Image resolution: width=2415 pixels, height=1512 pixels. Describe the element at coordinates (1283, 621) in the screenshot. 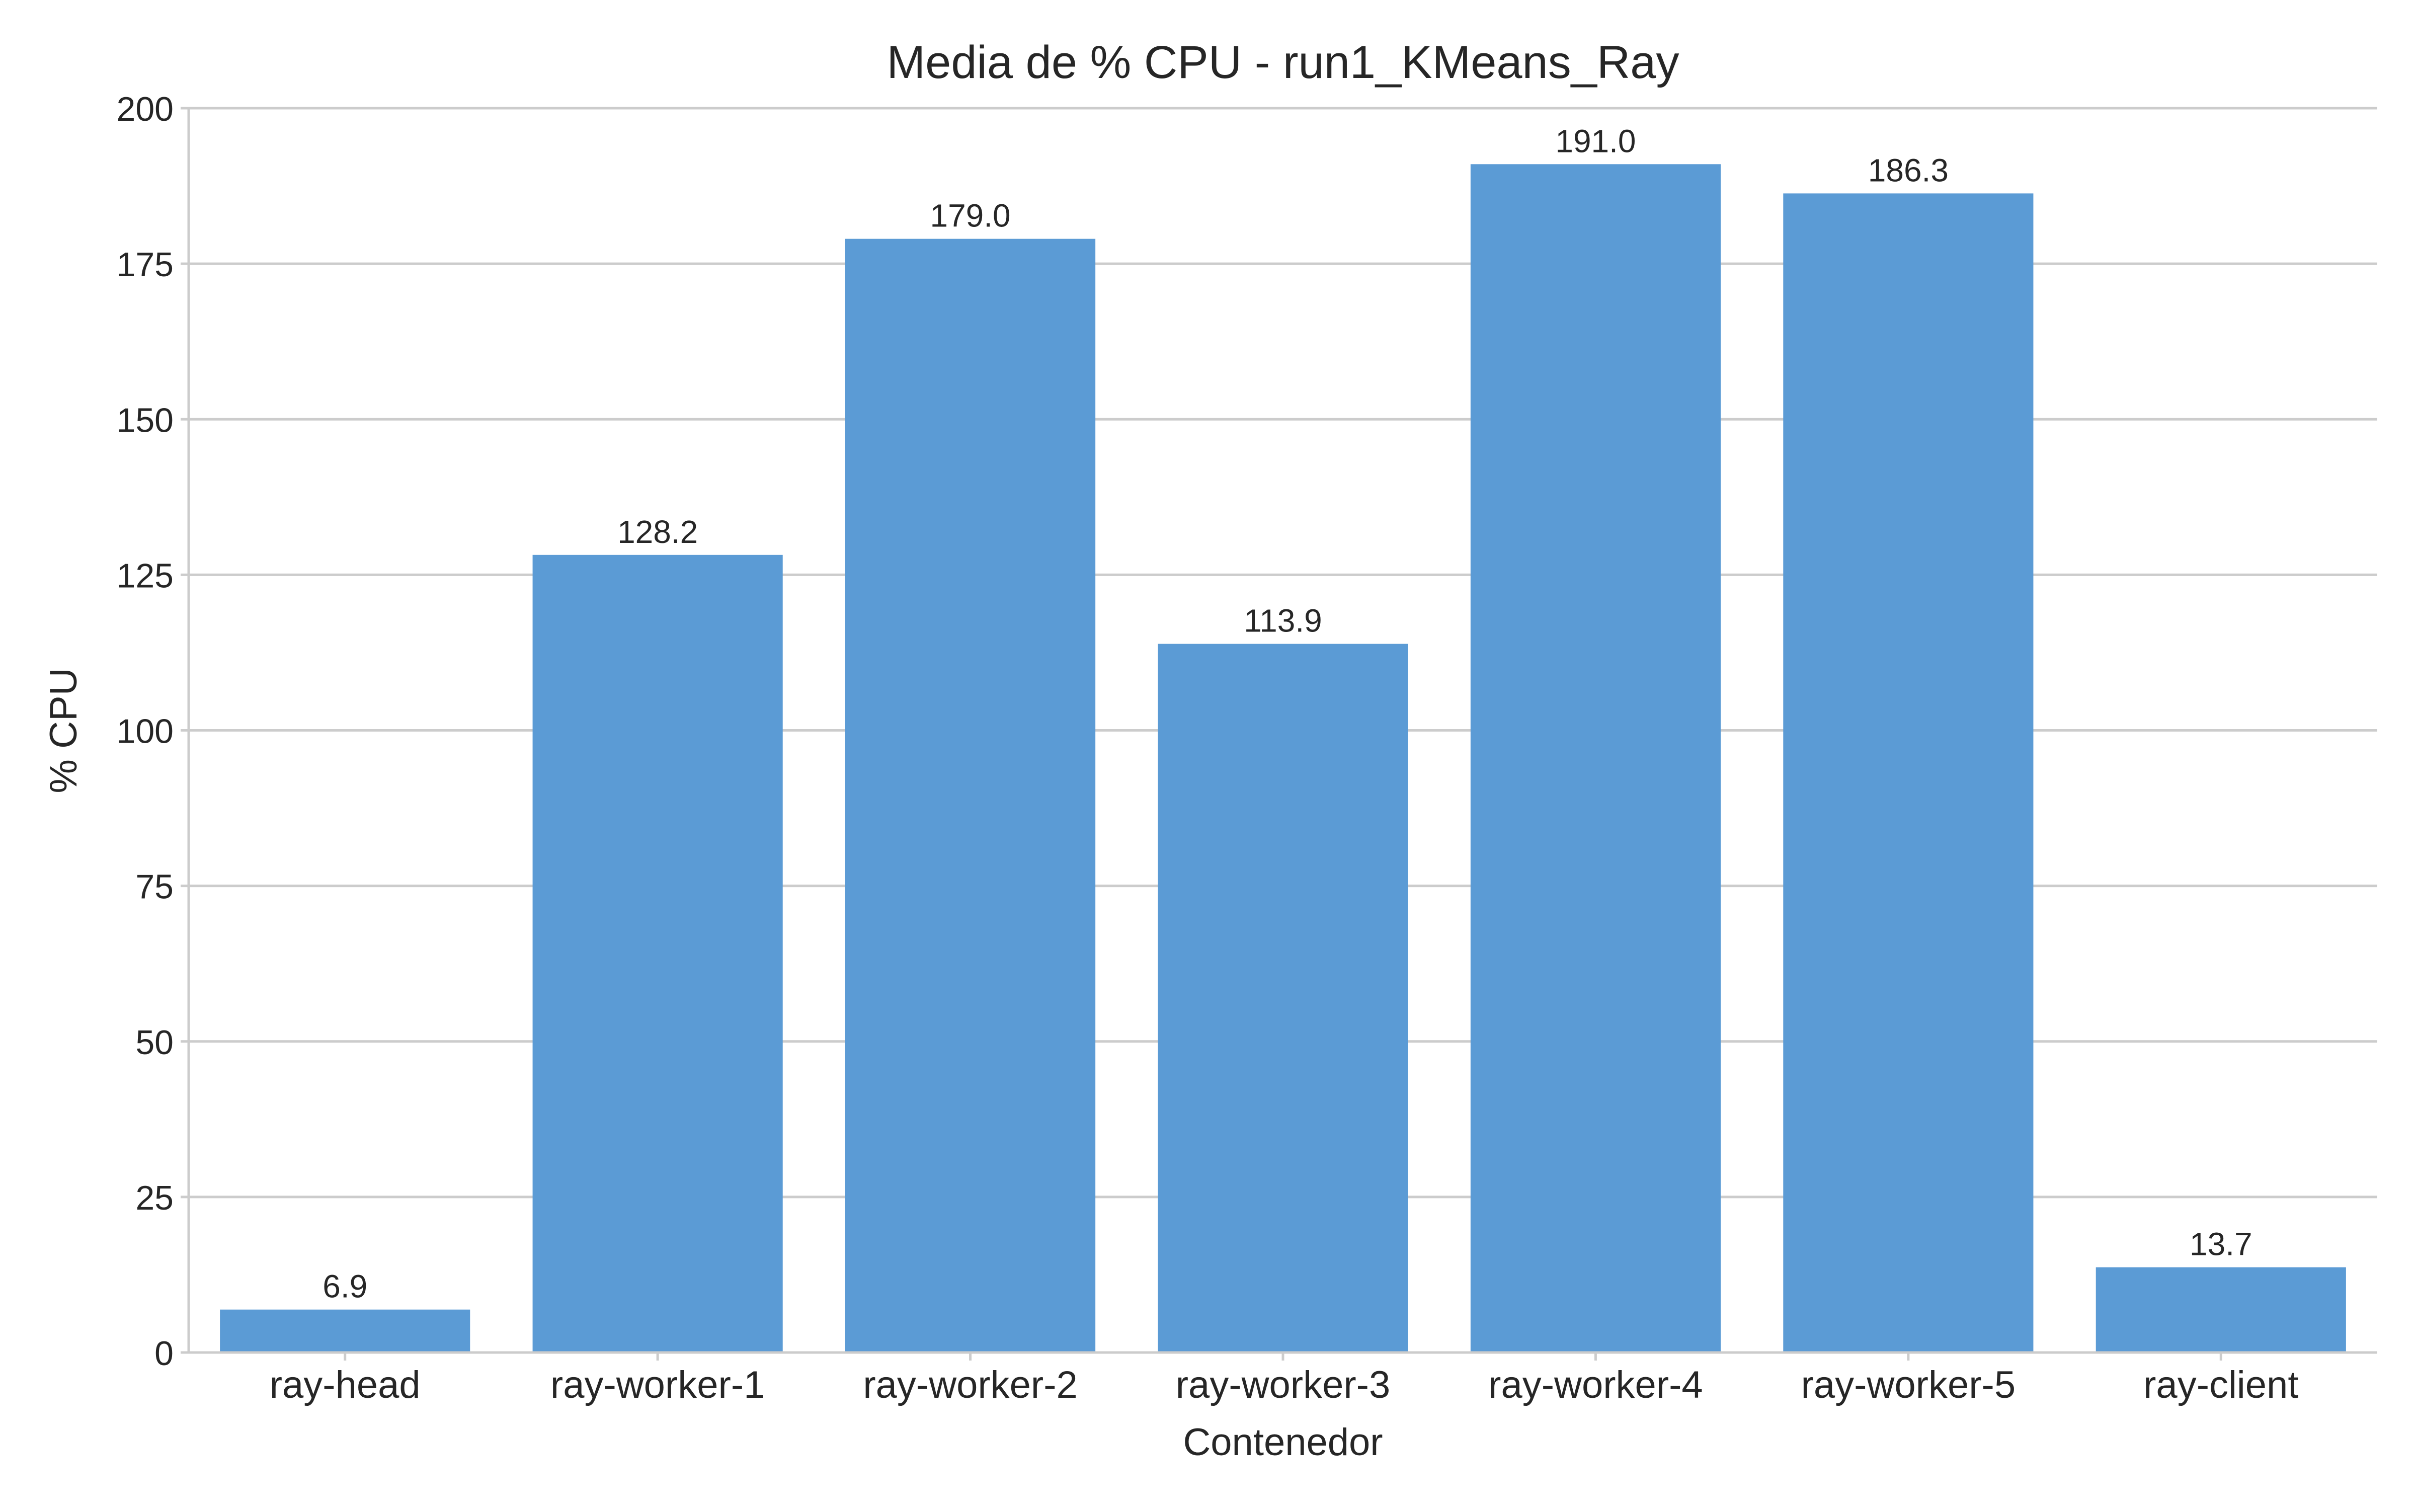

I see `bar-value-label: 113.9` at that location.